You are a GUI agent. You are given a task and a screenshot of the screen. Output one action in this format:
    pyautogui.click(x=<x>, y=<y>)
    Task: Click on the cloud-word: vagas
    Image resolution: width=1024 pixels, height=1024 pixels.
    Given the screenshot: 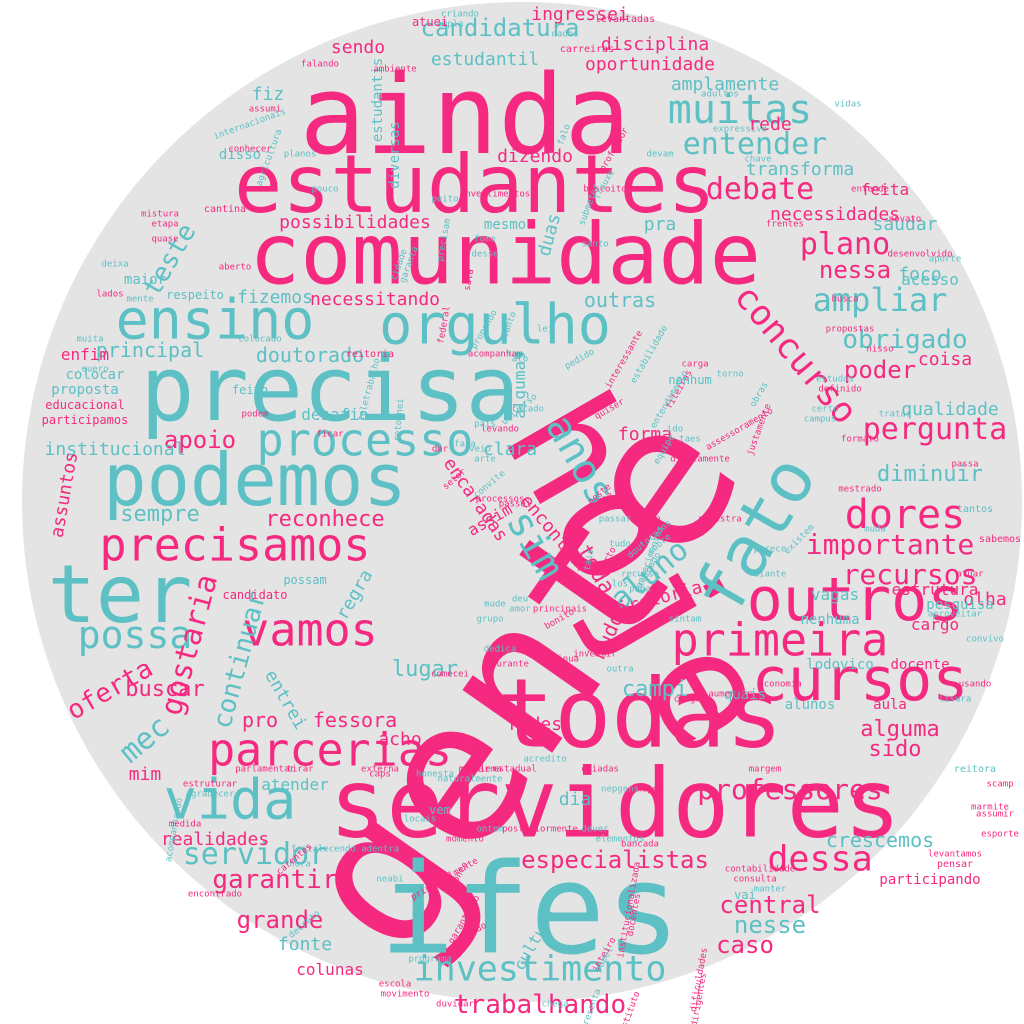 What is the action you would take?
    pyautogui.click(x=835, y=594)
    